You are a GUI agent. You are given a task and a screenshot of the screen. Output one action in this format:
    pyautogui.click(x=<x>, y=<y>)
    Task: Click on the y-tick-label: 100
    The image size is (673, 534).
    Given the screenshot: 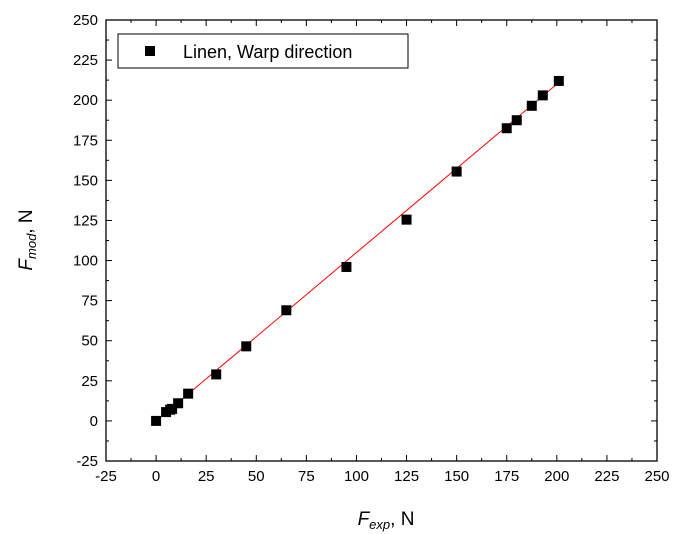 What is the action you would take?
    pyautogui.click(x=85, y=261)
    